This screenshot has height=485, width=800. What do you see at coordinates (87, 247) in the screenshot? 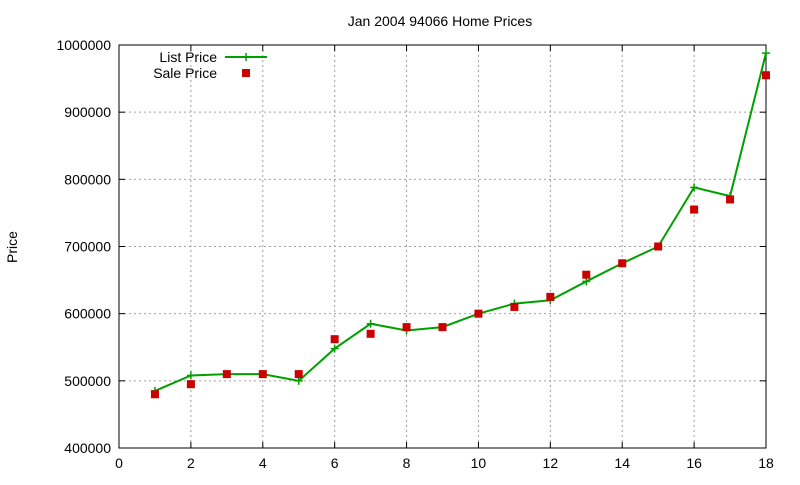
I see `y-tick-label: 700000` at bounding box center [87, 247].